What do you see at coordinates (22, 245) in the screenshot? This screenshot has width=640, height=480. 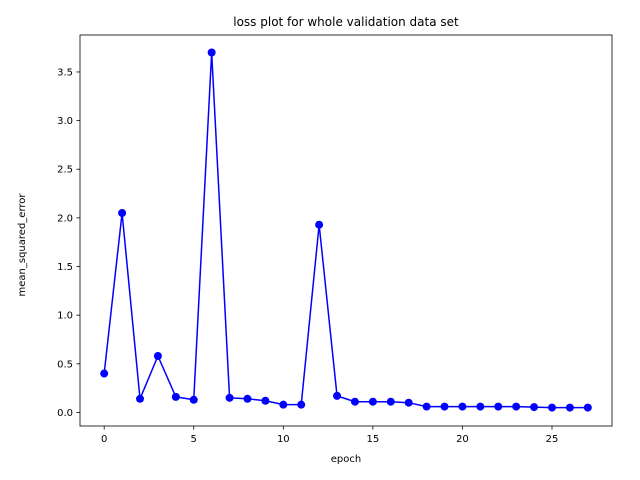 I see `y-axis-label: mean_squared_error` at bounding box center [22, 245].